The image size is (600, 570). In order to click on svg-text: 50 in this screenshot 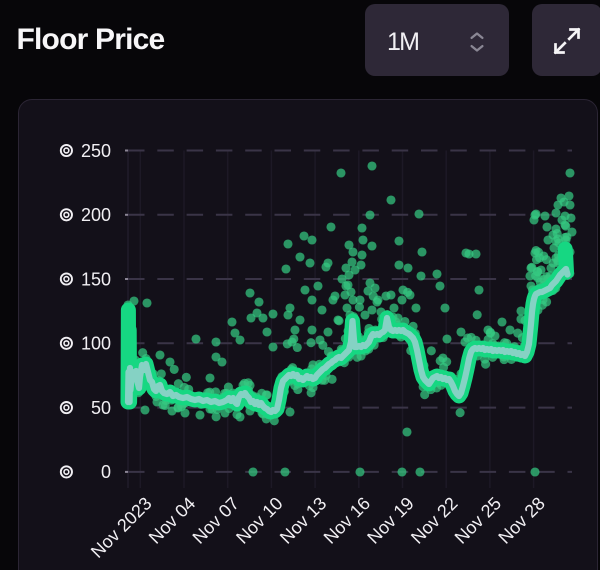, I will do `click(101, 408)`.